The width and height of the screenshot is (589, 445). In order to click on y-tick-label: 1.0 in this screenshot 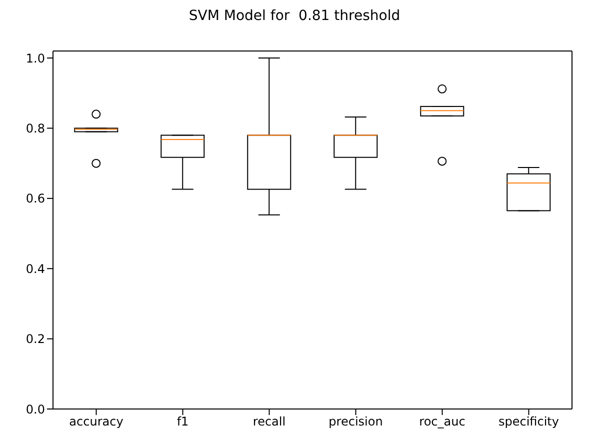, I will do `click(35, 58)`.